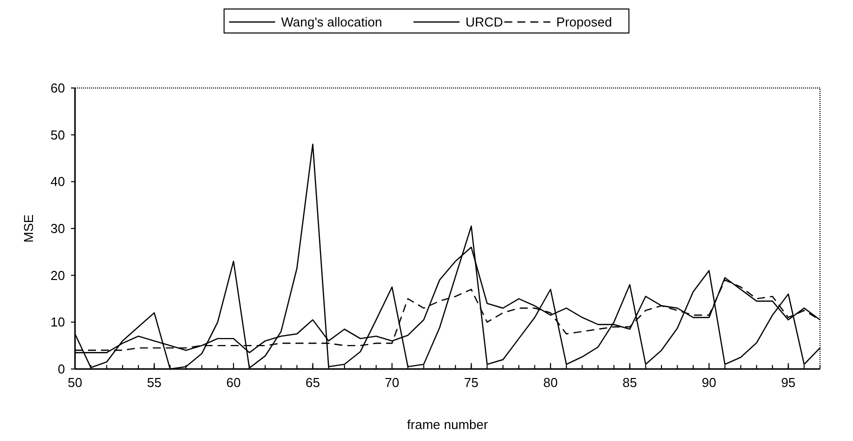 This screenshot has width=853, height=441. Describe the element at coordinates (550, 382) in the screenshot. I see `x-tick-label: 80` at that location.